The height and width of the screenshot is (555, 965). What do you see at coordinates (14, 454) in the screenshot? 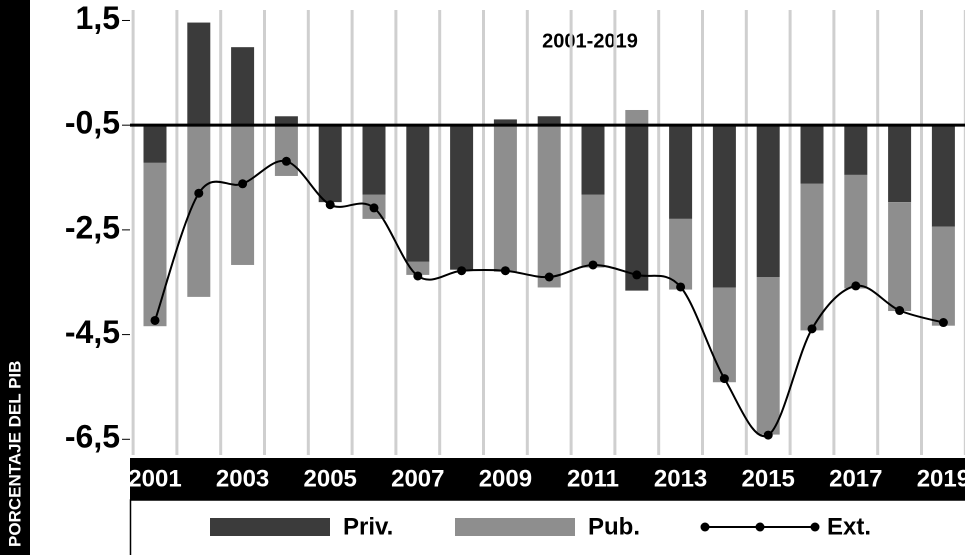
I see `y-axis-label: PORCENTAJE DEL PIB` at bounding box center [14, 454].